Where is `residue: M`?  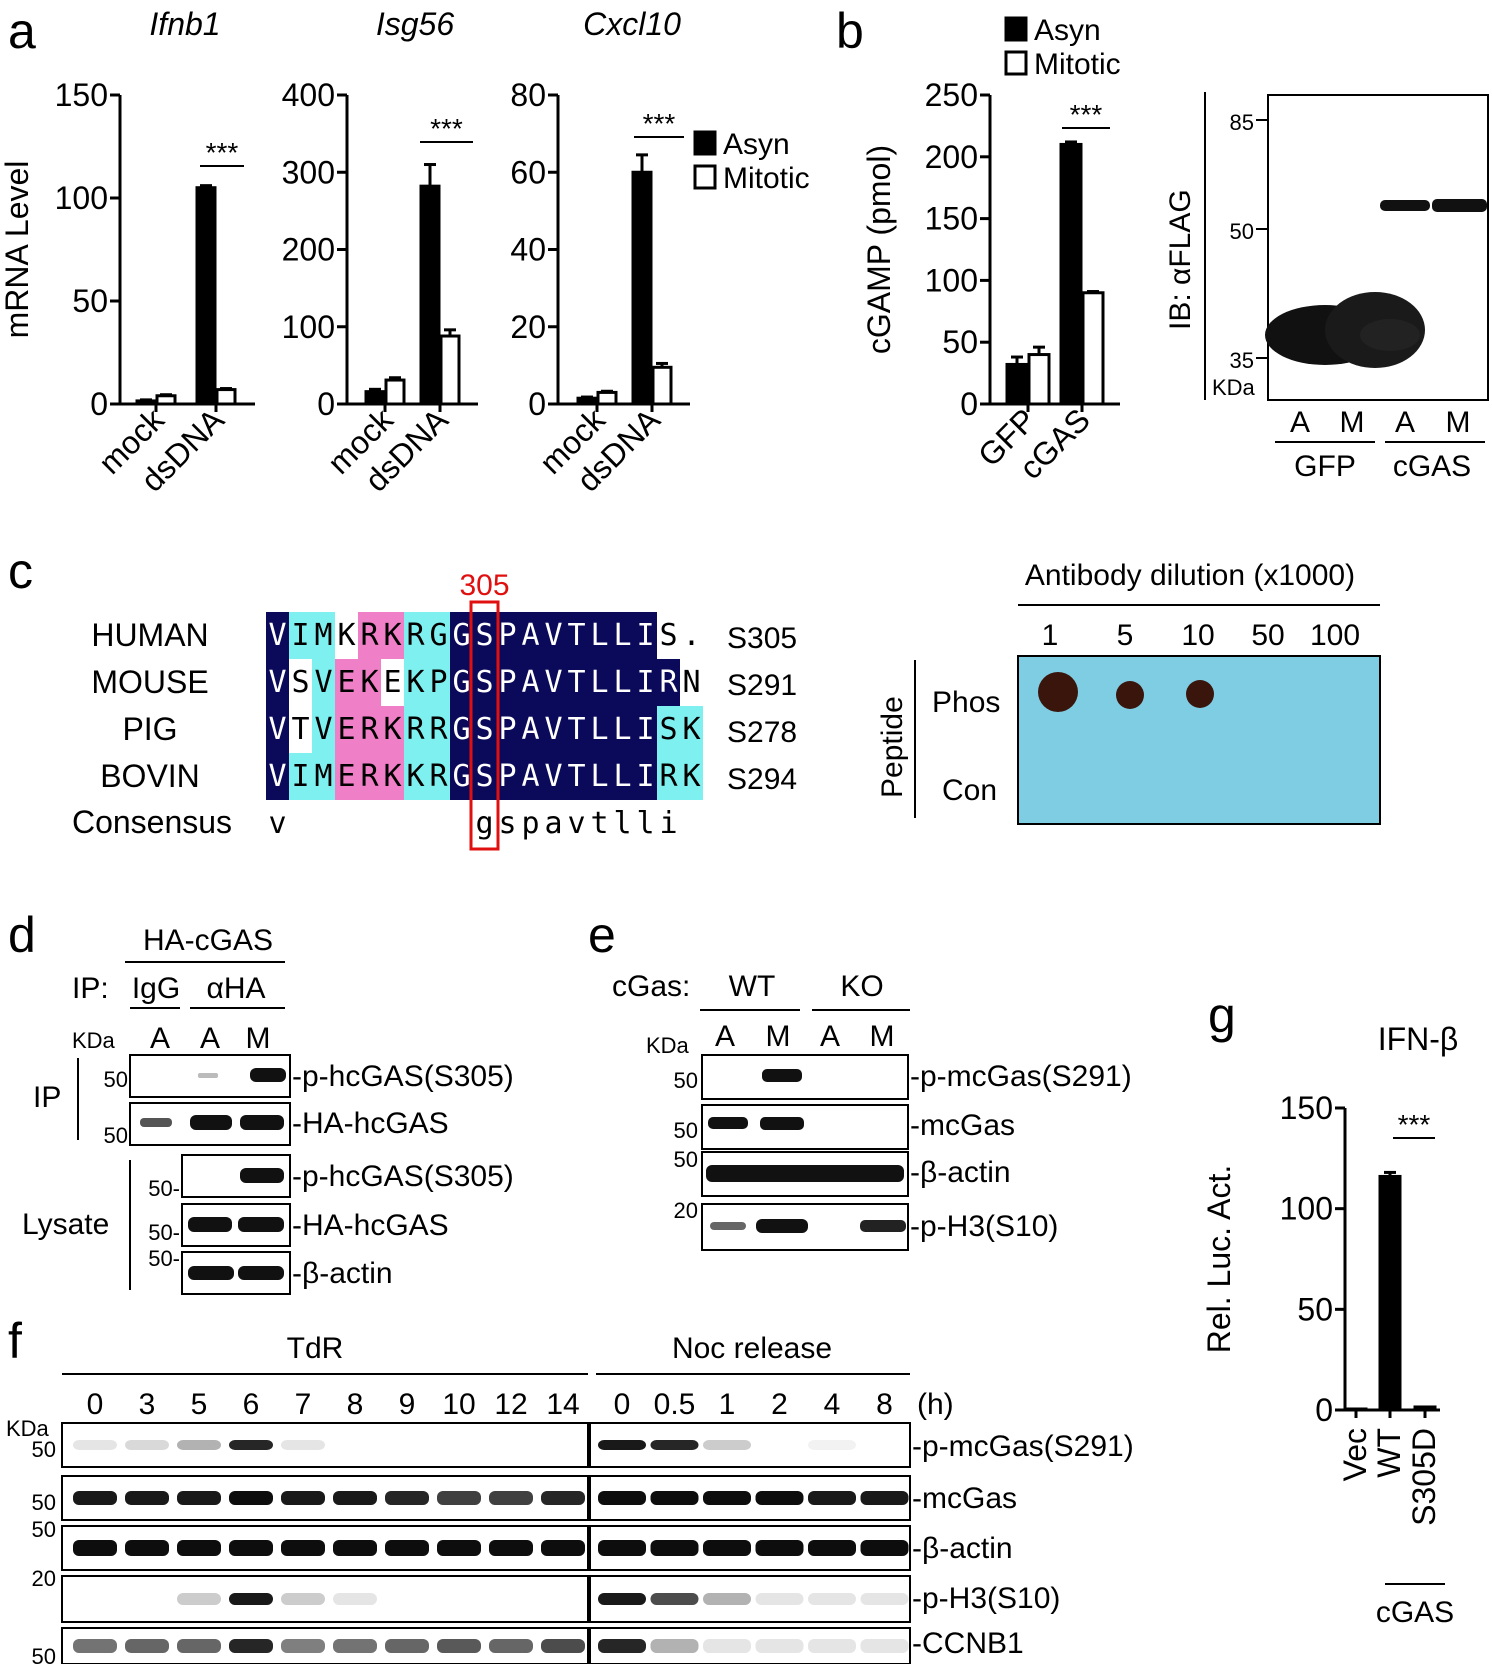
residue: M is located at coordinates (323, 776).